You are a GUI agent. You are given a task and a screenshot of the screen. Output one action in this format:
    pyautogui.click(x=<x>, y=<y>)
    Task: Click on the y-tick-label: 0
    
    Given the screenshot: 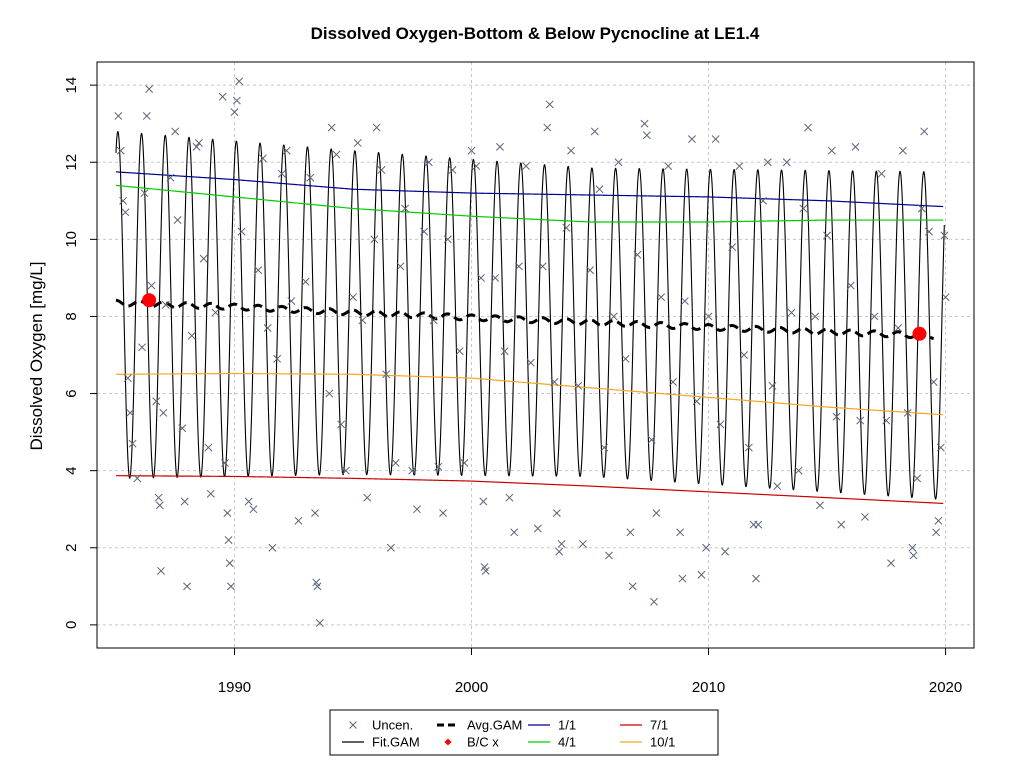 What is the action you would take?
    pyautogui.click(x=71, y=625)
    